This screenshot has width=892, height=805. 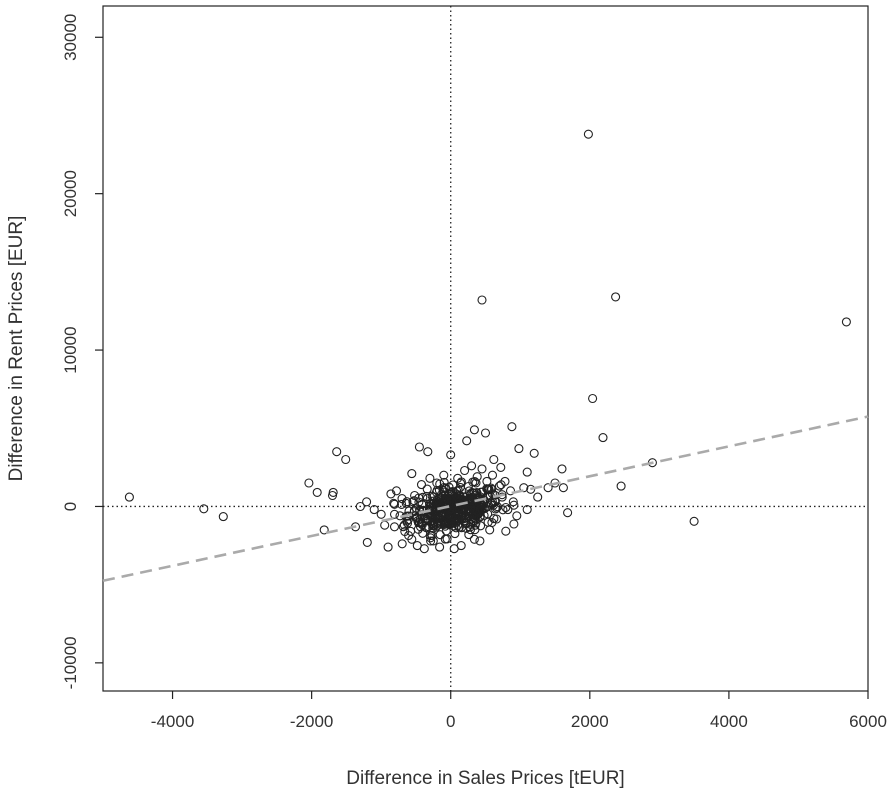 I want to click on y-axis-label: Difference in Rent Prices [EUR], so click(x=16, y=349).